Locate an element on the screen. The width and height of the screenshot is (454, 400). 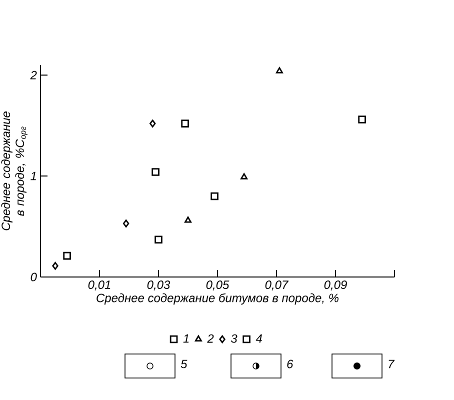
x-tick-label: 0,05 is located at coordinates (218, 285).